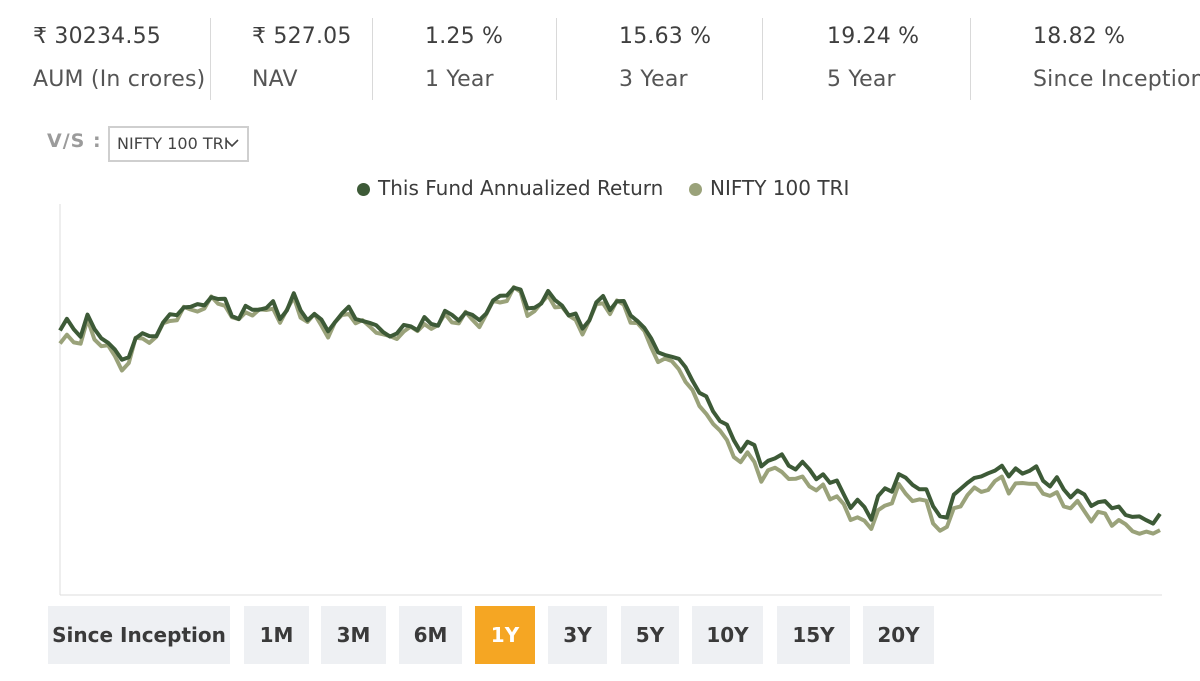  I want to click on stat-3-year-value: 15.63 %, so click(665, 36).